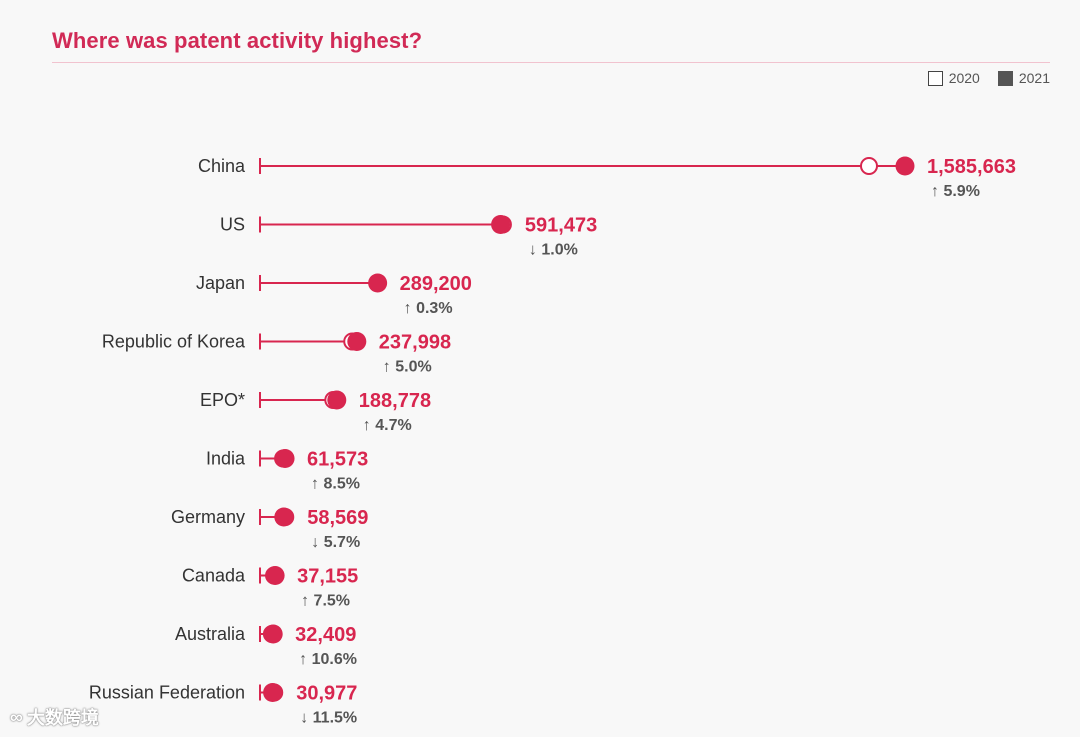 The height and width of the screenshot is (737, 1080). What do you see at coordinates (237, 40) in the screenshot?
I see `chart-title: Where was patent activity highest?` at bounding box center [237, 40].